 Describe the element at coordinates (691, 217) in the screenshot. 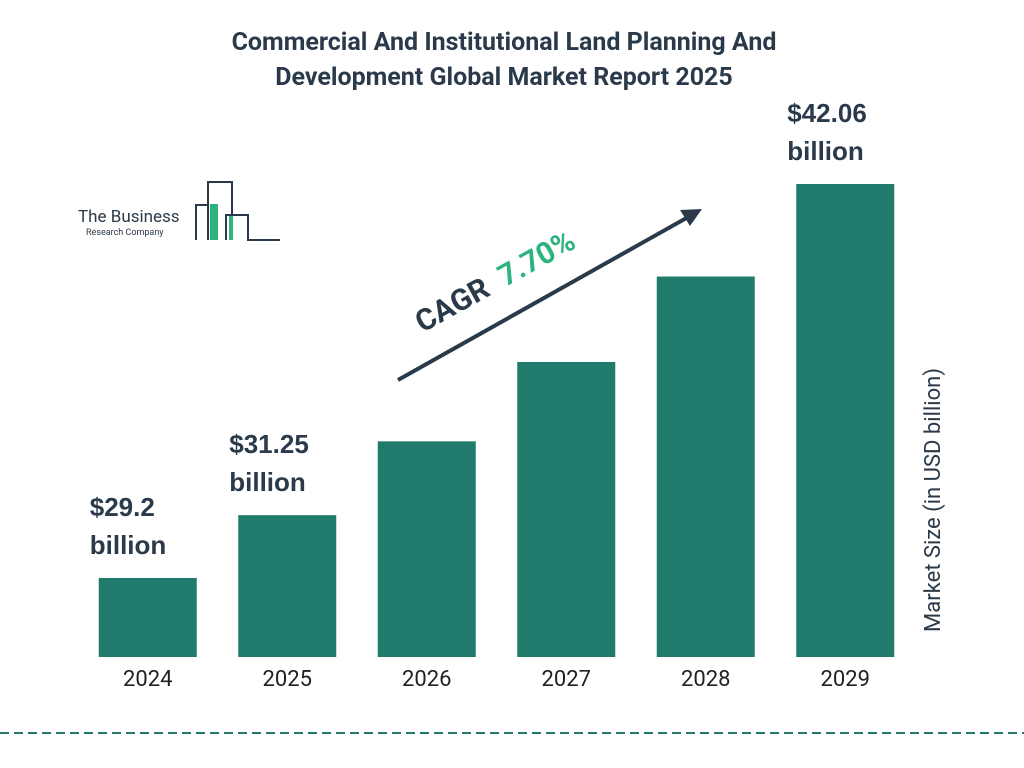

I see `cagr-arrowhead` at that location.